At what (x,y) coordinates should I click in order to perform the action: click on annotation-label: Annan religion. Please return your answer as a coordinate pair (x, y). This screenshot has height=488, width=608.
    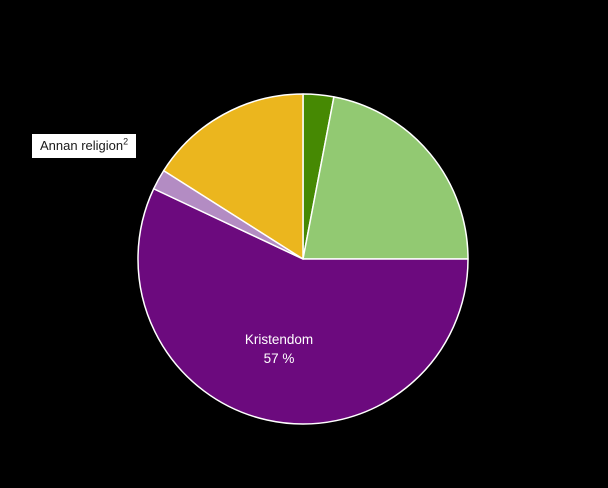
    Looking at the image, I should click on (82, 145).